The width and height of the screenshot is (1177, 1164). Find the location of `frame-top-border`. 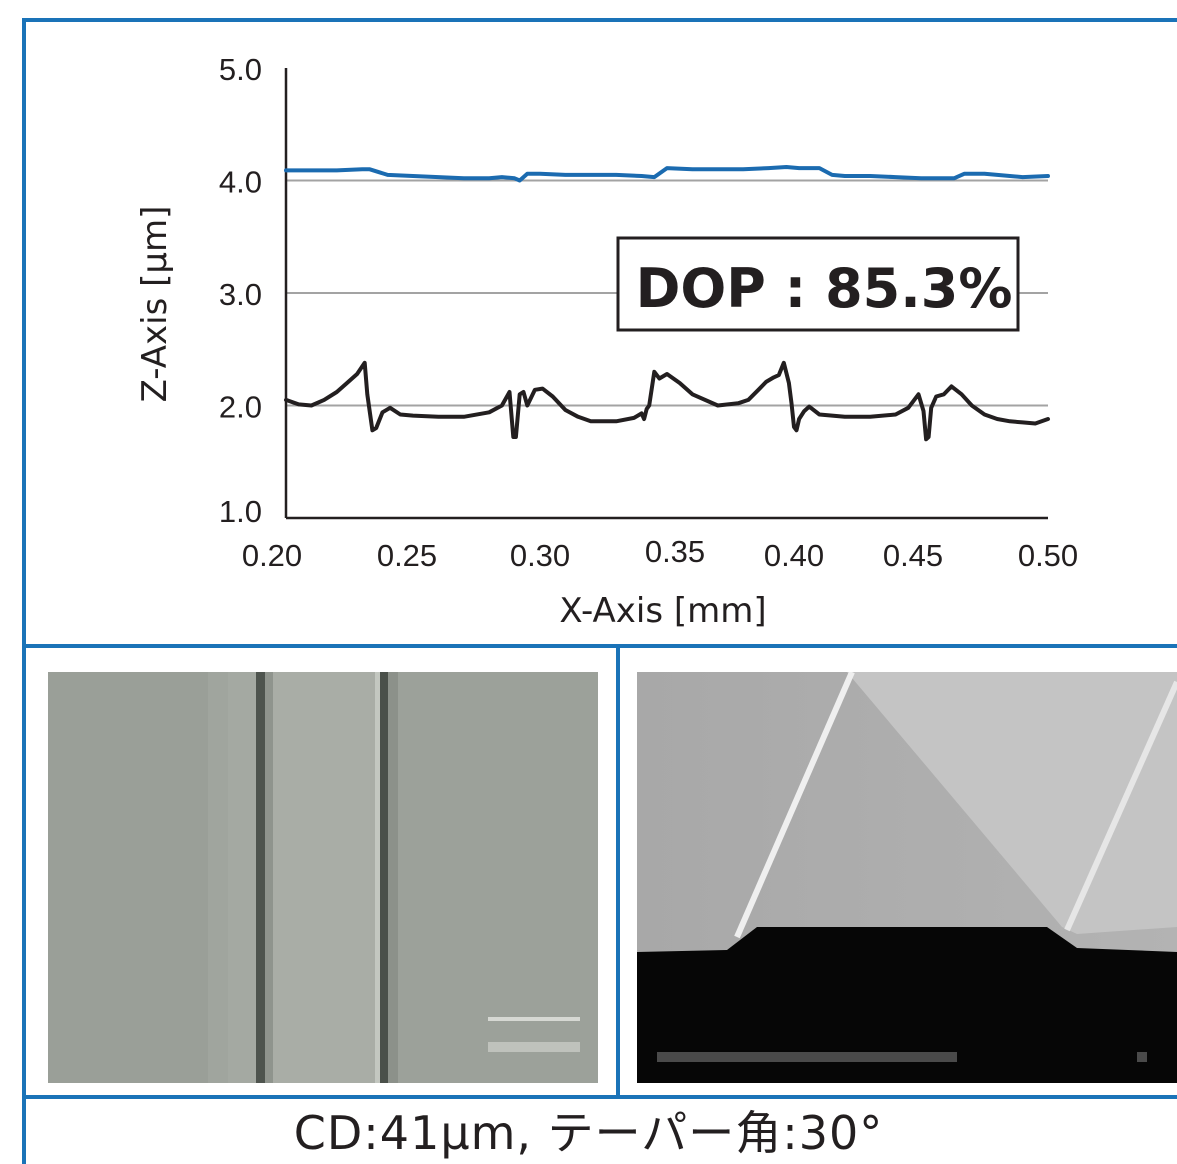

frame-top-border is located at coordinates (599, 20).